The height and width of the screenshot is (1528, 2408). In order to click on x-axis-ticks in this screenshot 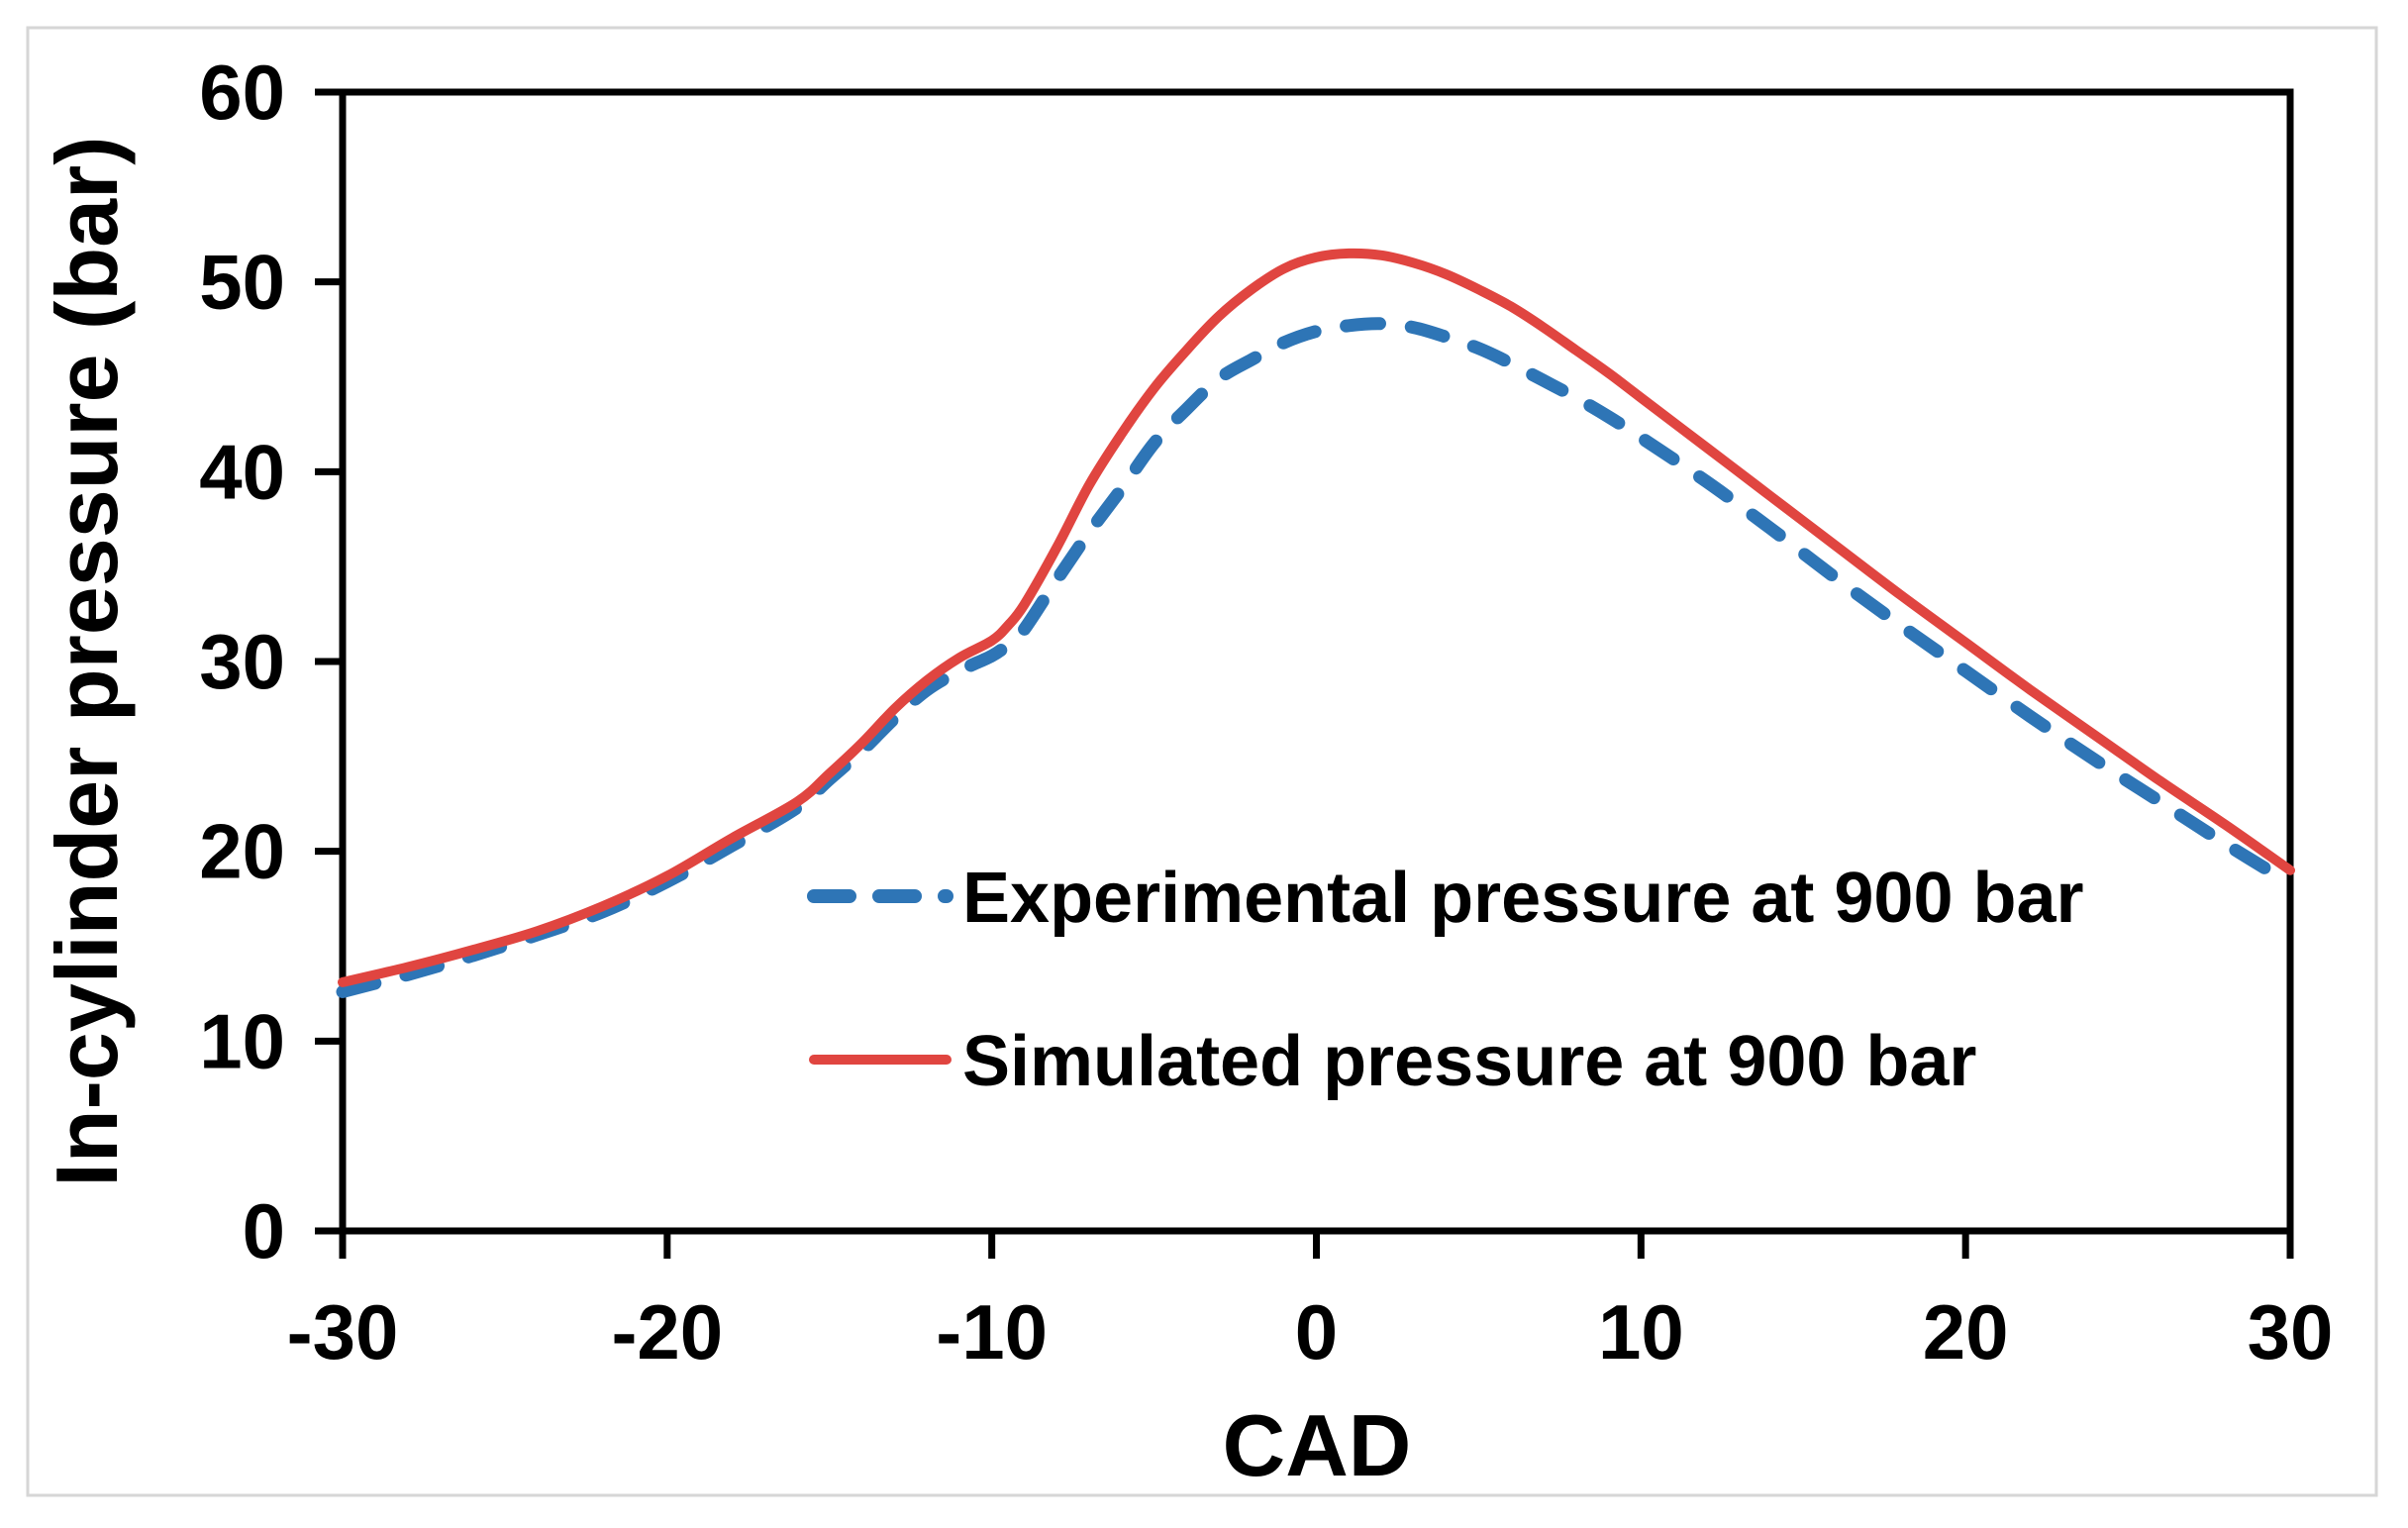, I will do `click(1316, 1245)`.